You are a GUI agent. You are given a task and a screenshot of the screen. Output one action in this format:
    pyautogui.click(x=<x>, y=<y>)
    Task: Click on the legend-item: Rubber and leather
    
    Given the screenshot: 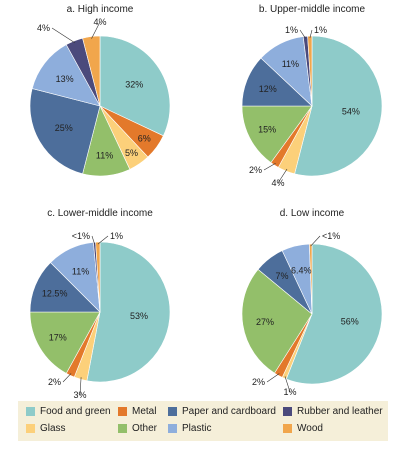 What is the action you would take?
    pyautogui.click(x=333, y=411)
    